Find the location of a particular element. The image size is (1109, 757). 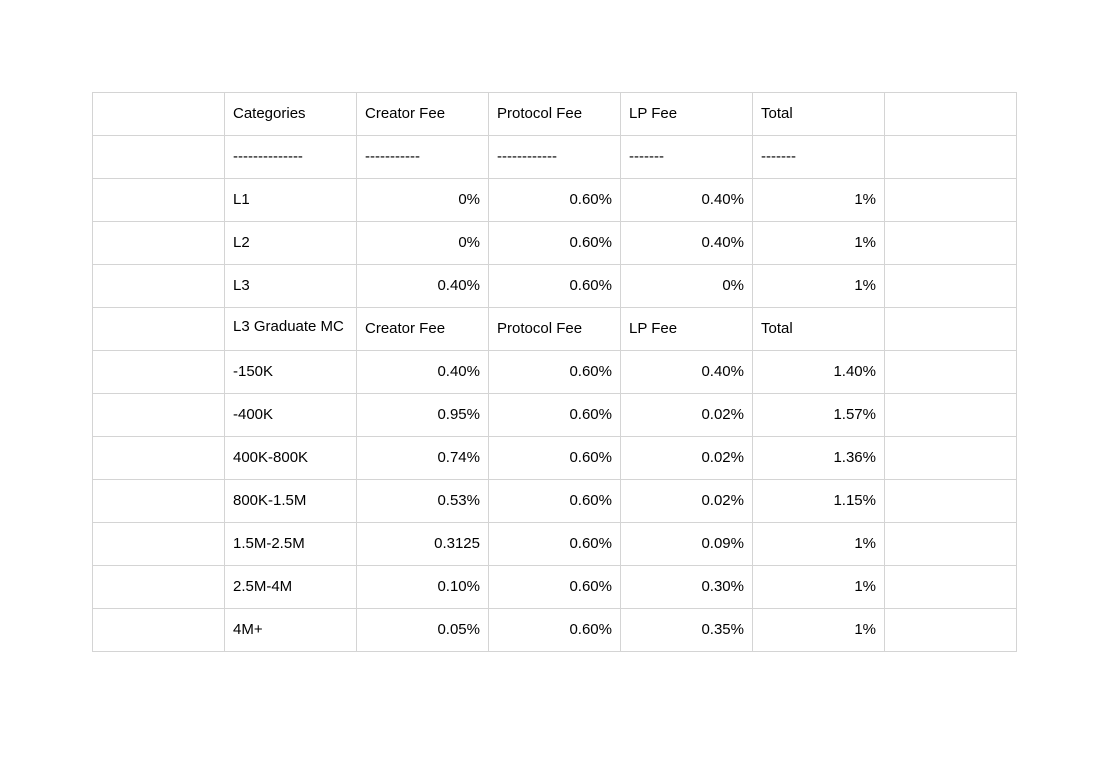

category-cell: L1 is located at coordinates (290, 200).